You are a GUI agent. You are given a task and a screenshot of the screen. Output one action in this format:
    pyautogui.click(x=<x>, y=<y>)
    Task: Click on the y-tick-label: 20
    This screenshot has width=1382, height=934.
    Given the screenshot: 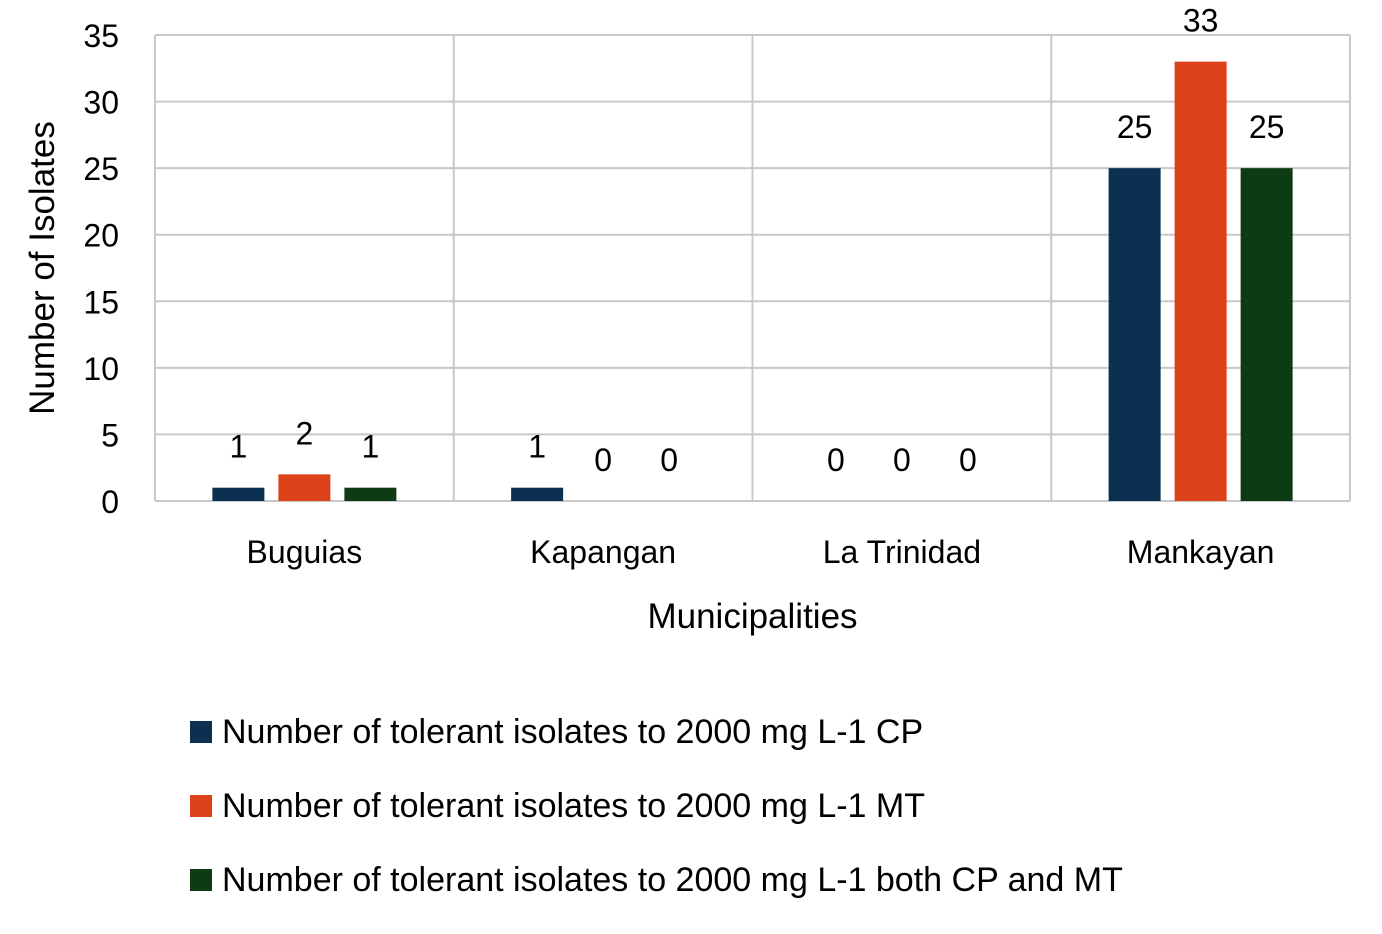 What is the action you would take?
    pyautogui.click(x=101, y=236)
    